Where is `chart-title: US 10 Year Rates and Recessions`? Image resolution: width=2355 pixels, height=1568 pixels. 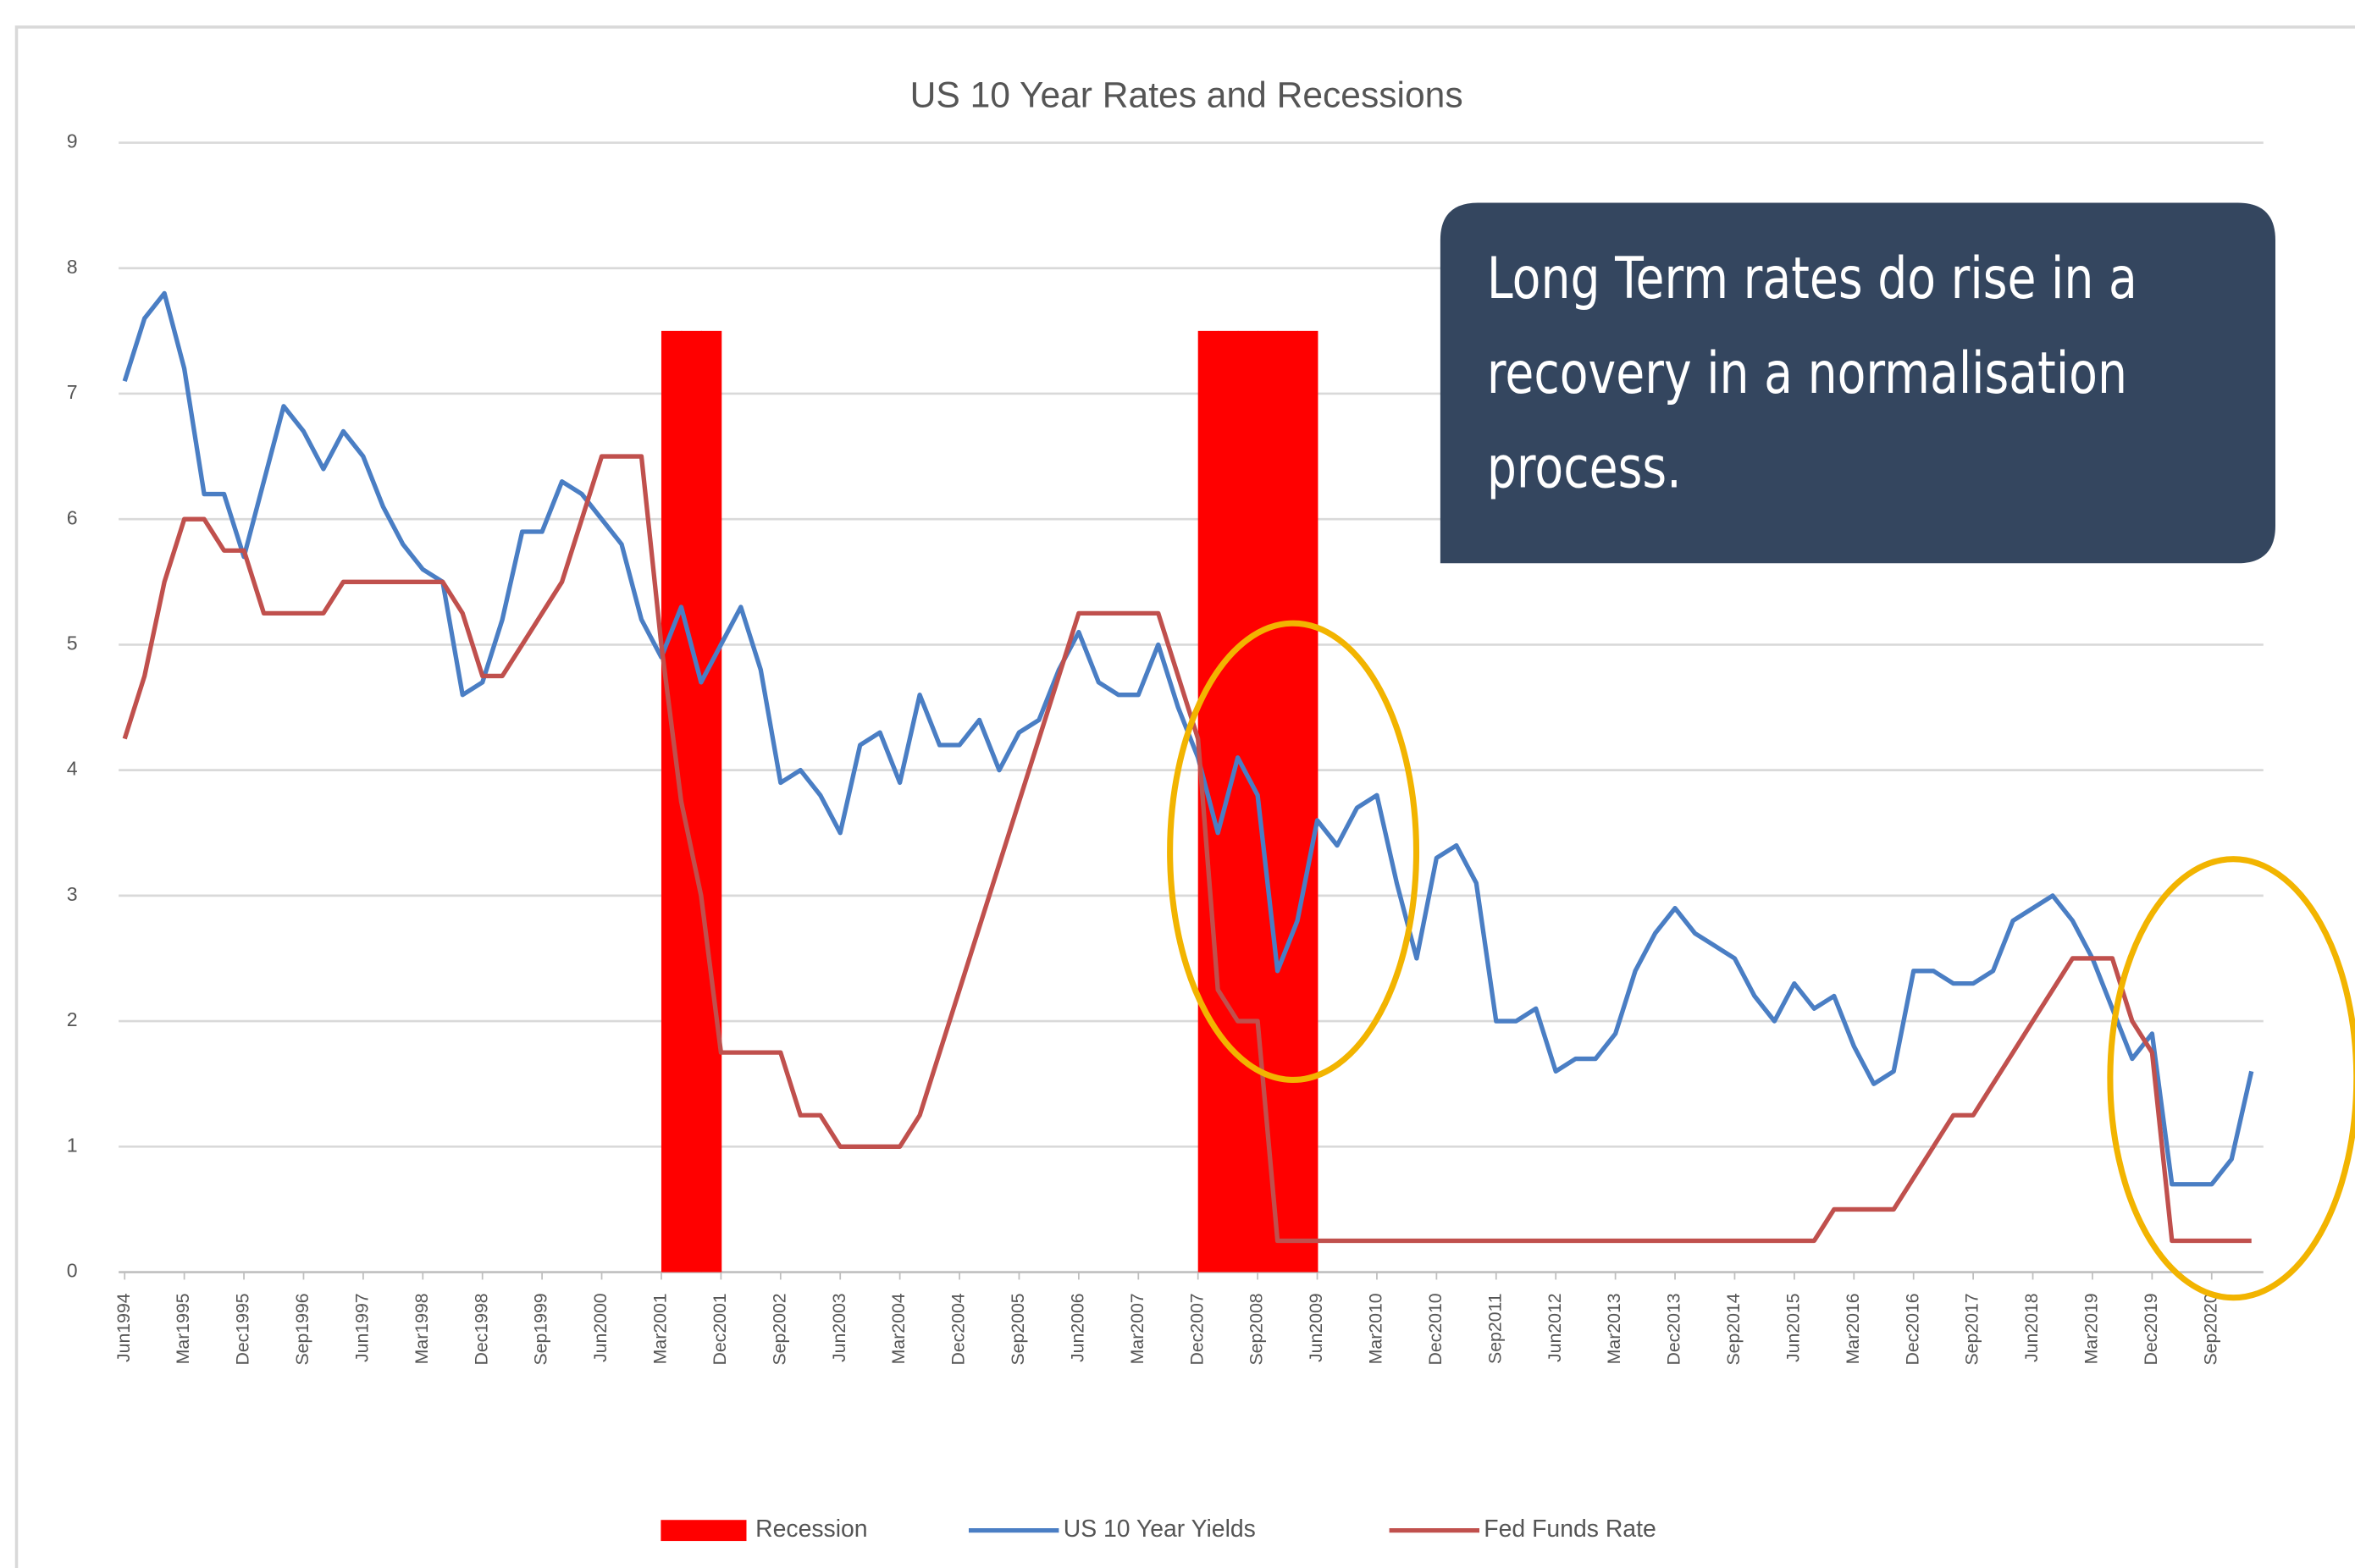 chart-title: US 10 Year Rates and Recessions is located at coordinates (1186, 95).